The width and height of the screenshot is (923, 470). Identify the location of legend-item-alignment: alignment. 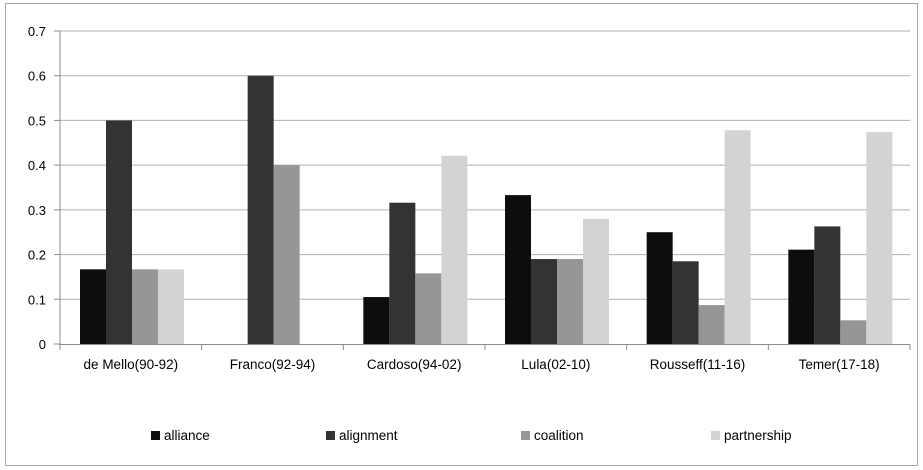
(362, 435).